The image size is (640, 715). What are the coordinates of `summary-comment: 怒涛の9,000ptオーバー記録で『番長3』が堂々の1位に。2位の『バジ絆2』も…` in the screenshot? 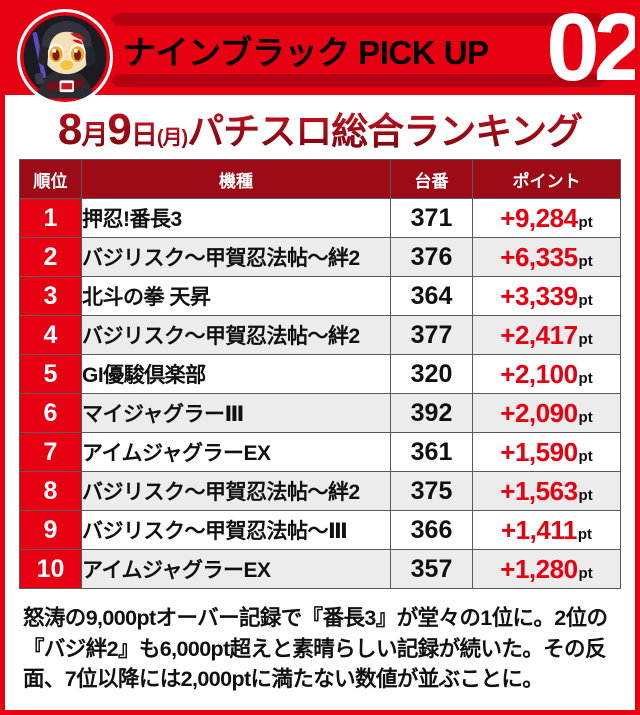 It's located at (315, 649).